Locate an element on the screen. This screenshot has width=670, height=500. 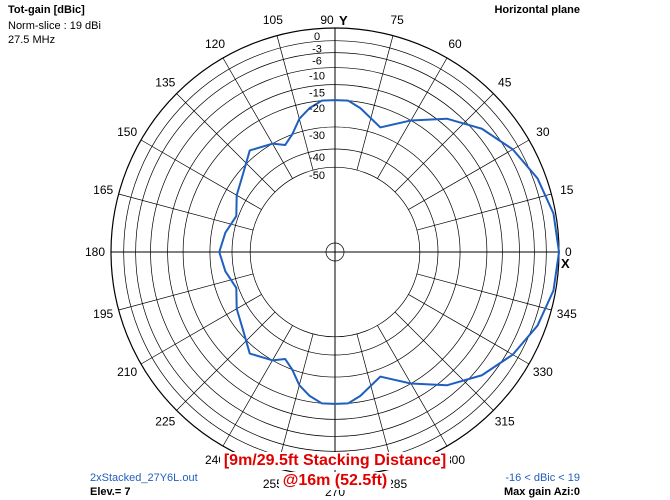
ring-label: -10 is located at coordinates (317, 77).